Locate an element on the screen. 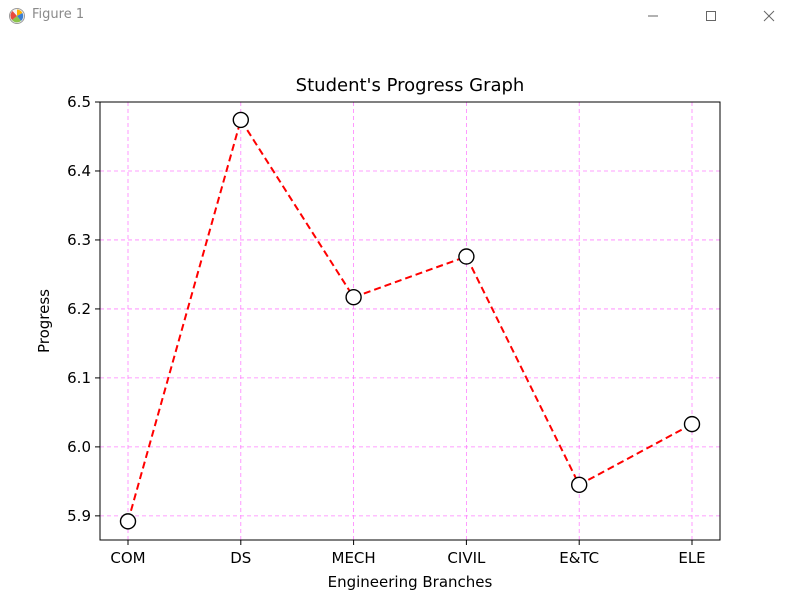 This screenshot has height=600, width=800. y-tick-label: 6.4 is located at coordinates (79, 171).